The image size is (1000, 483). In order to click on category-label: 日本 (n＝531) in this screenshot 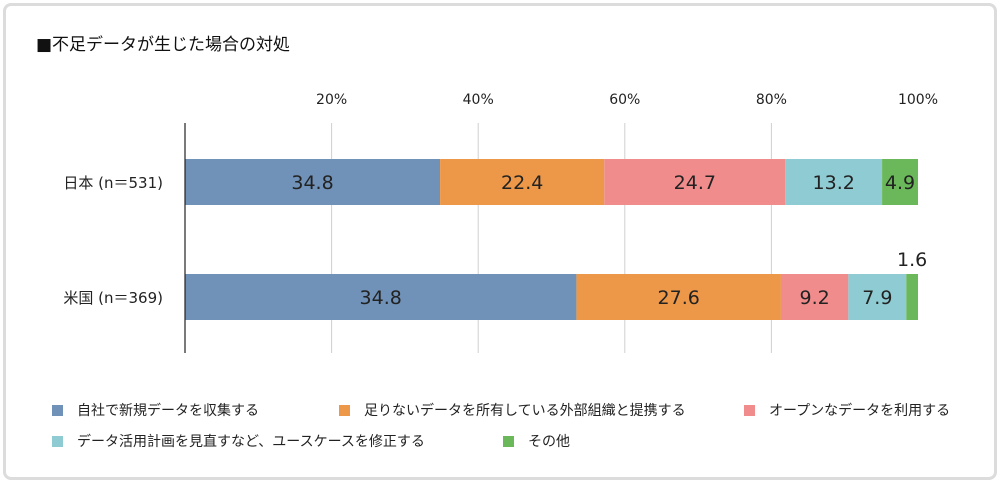, I will do `click(113, 183)`.